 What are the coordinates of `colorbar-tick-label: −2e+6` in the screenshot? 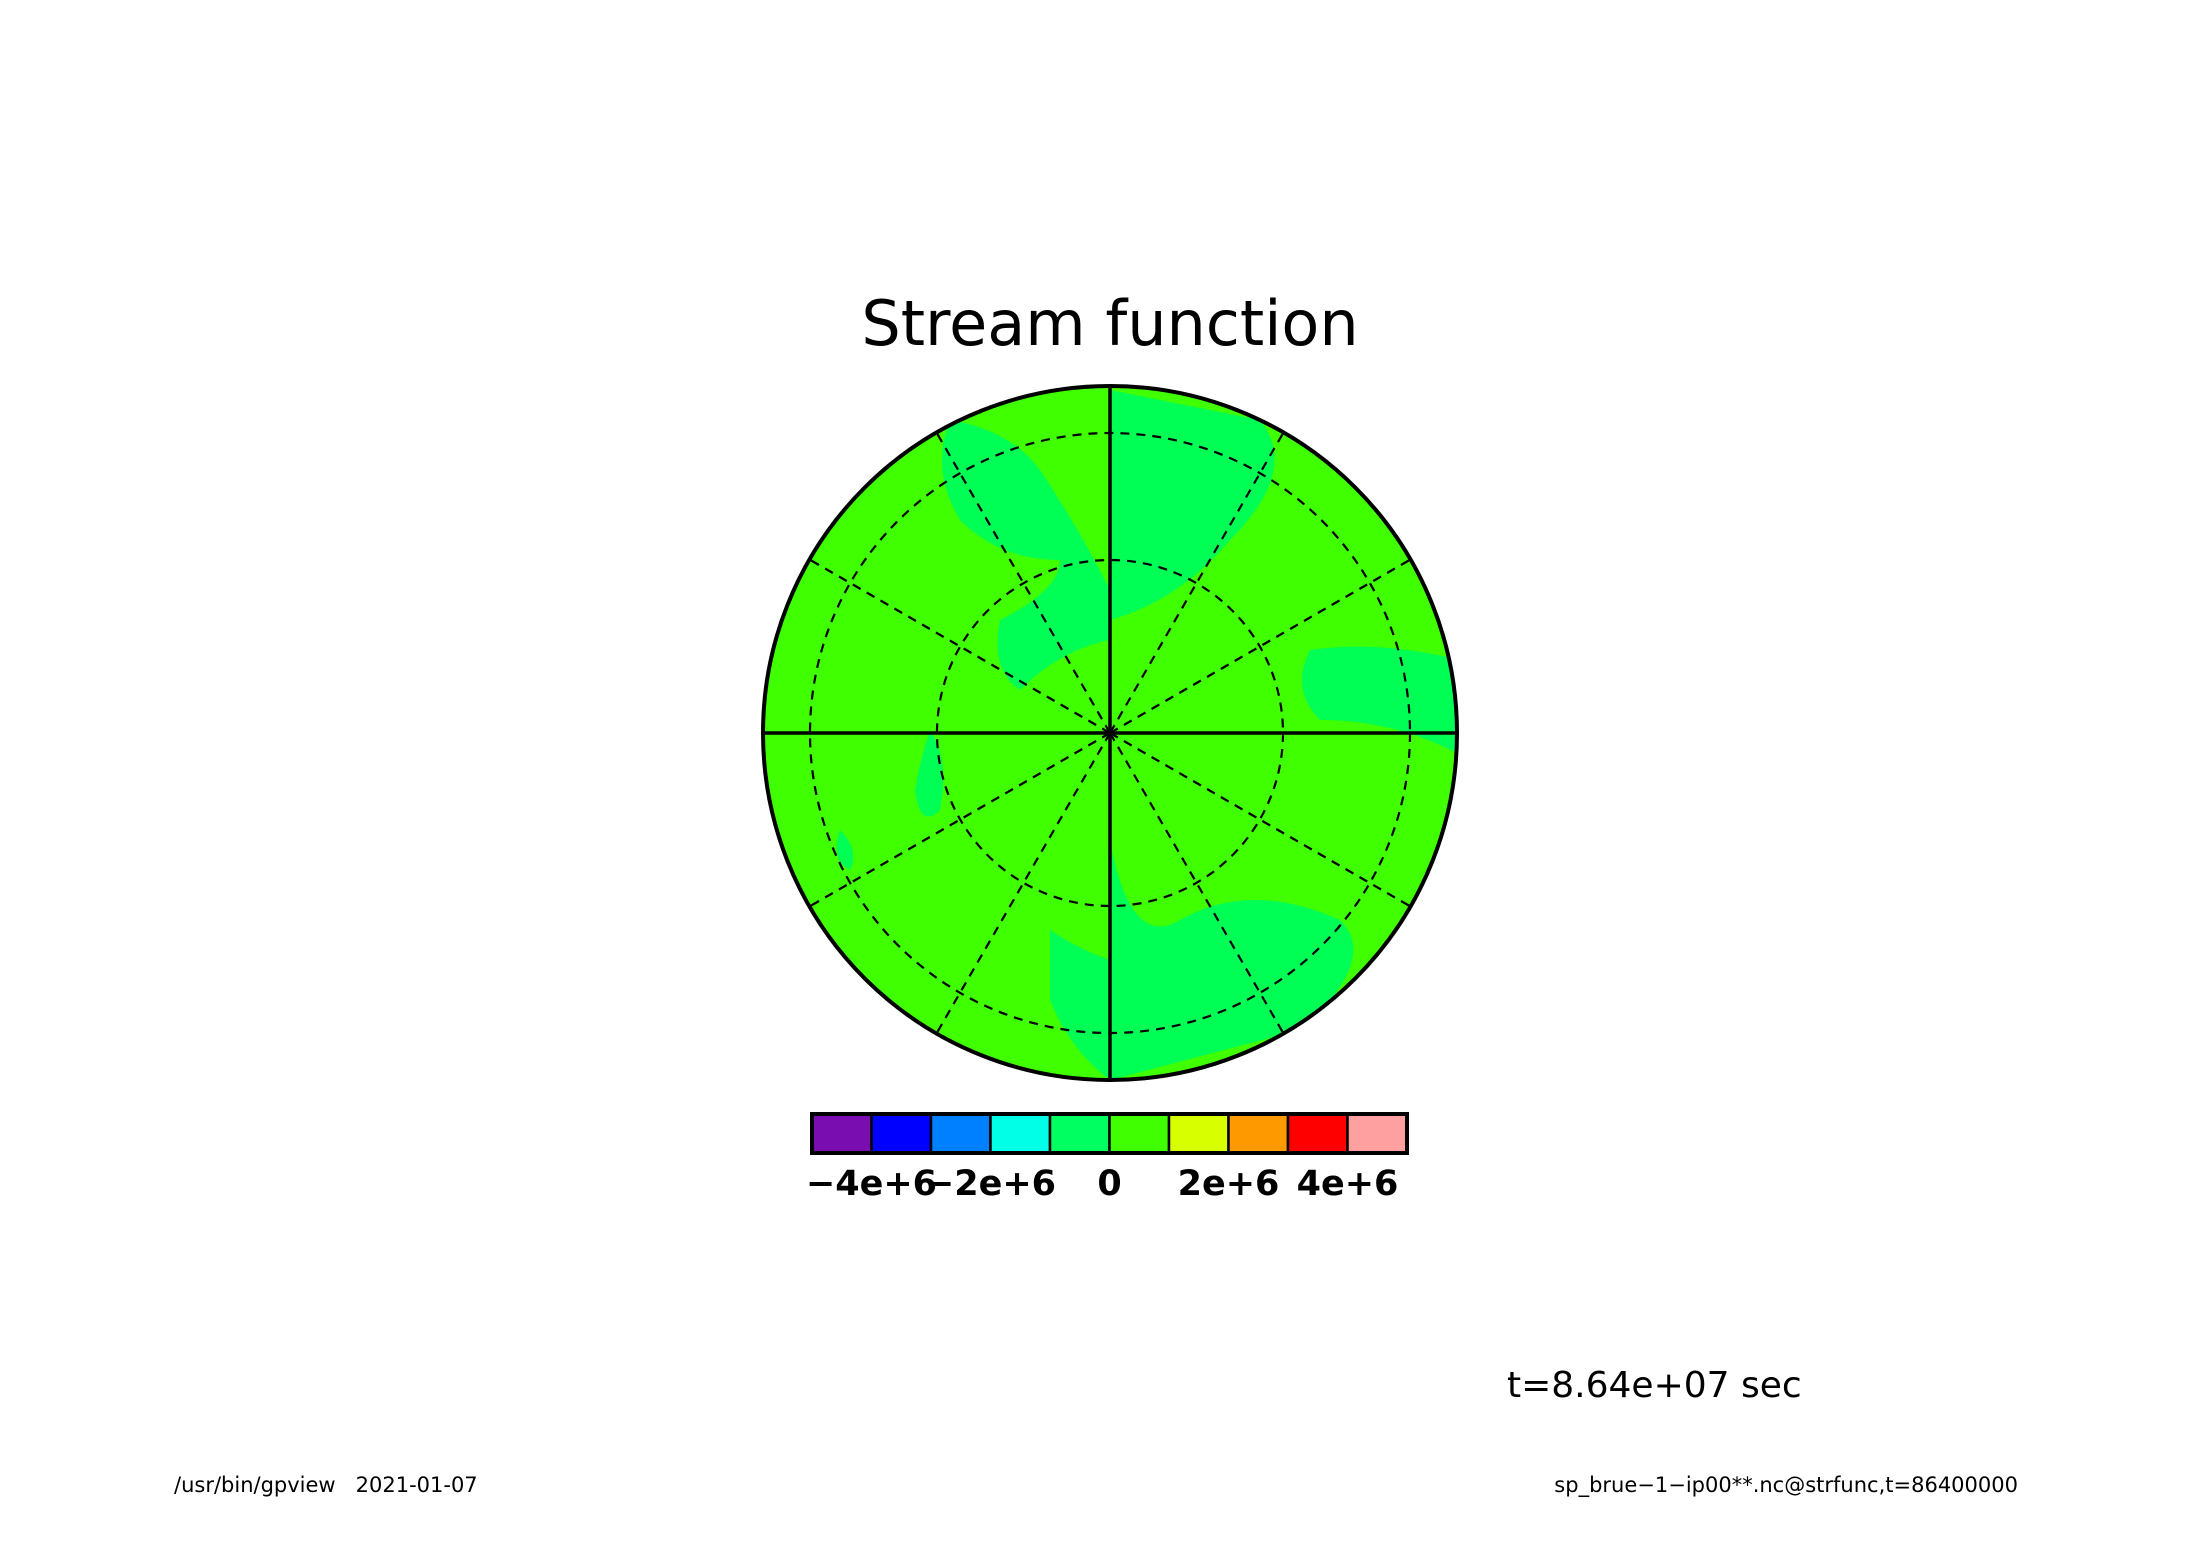 It's located at (990, 1184).